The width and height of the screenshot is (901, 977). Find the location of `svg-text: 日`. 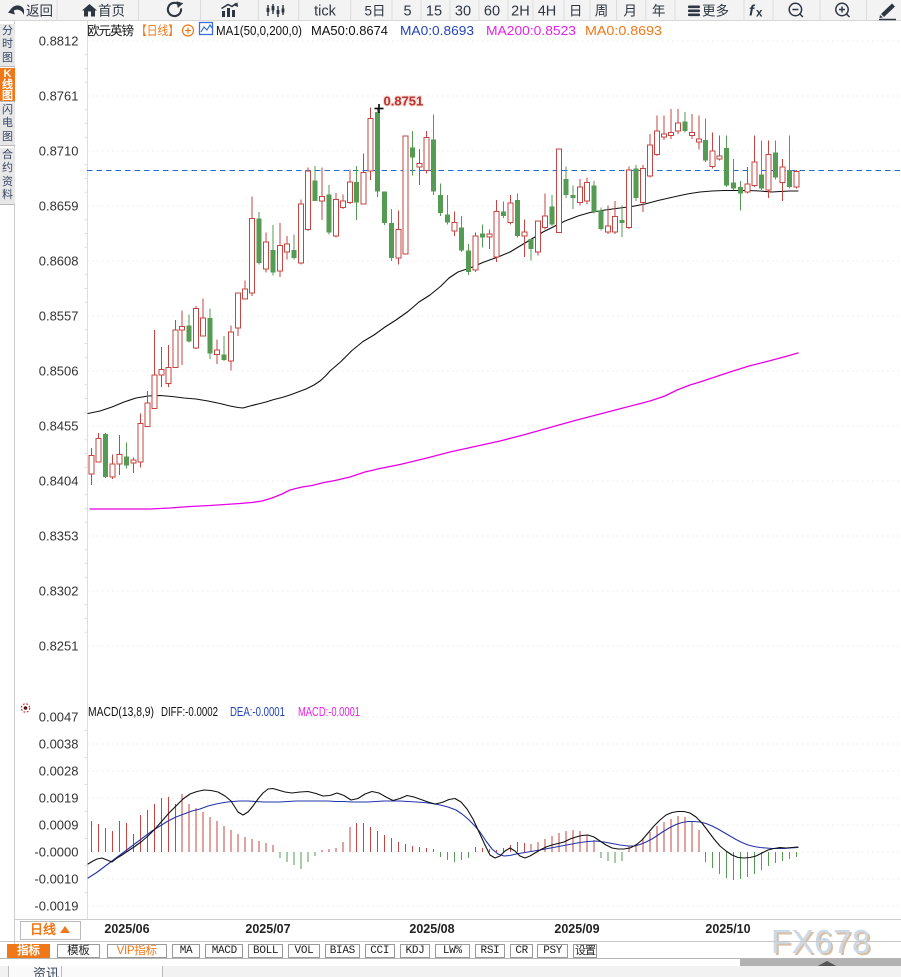

svg-text: 日 is located at coordinates (576, 11).